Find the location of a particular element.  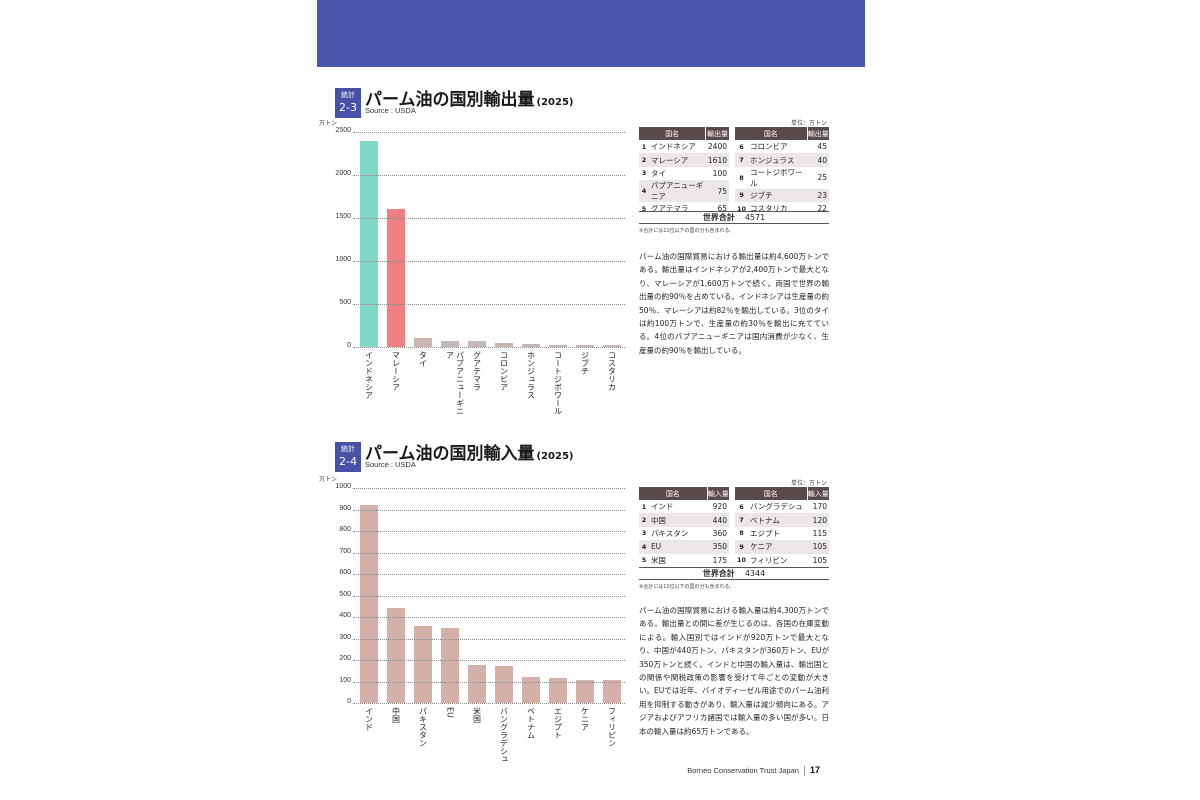

y-tick-label: 400 is located at coordinates (345, 615).